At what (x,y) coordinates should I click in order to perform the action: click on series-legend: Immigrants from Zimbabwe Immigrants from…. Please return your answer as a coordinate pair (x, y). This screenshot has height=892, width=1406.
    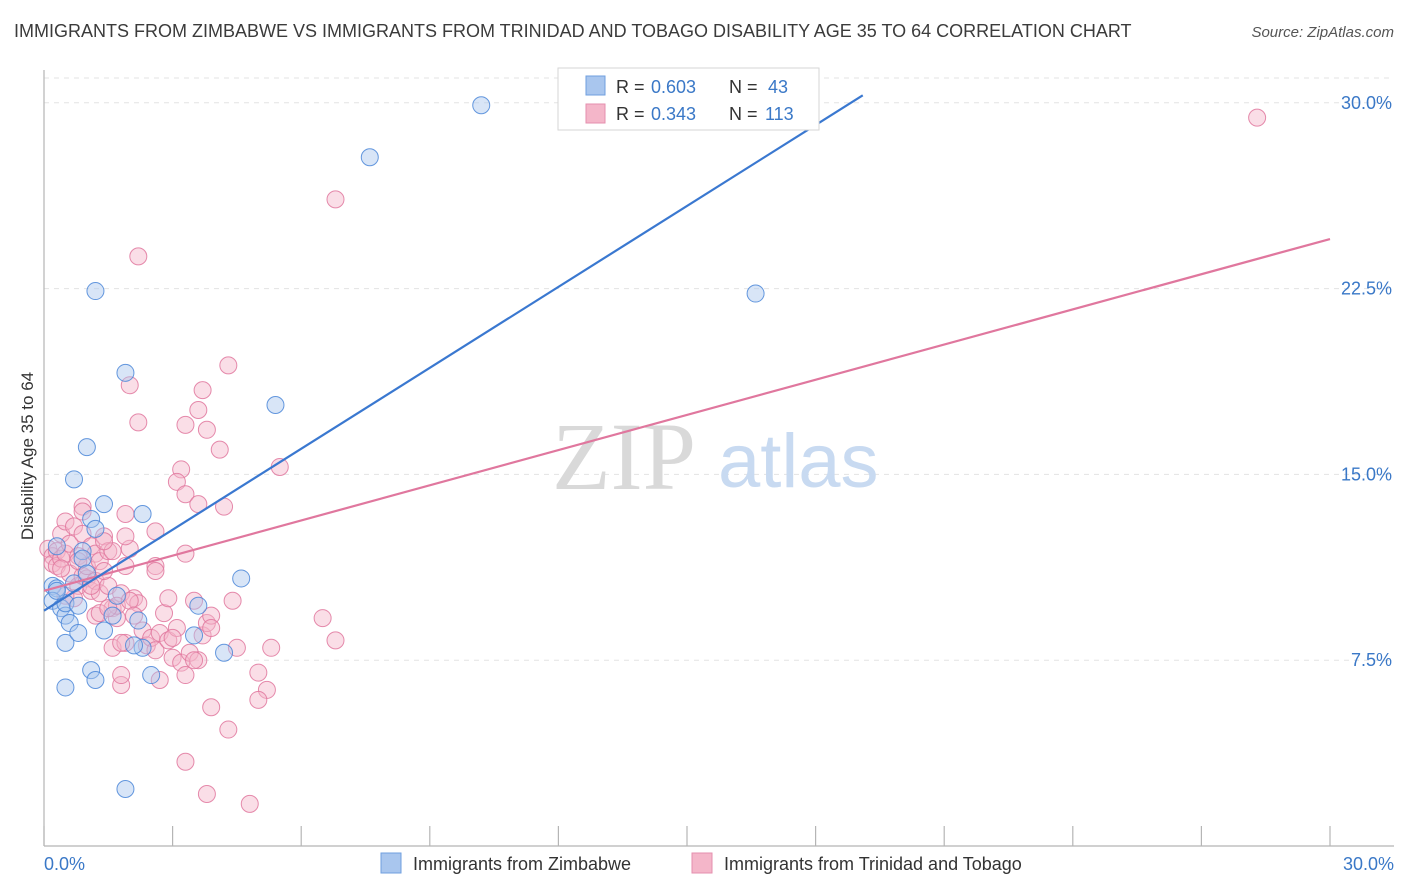
    Looking at the image, I should click on (701, 863).